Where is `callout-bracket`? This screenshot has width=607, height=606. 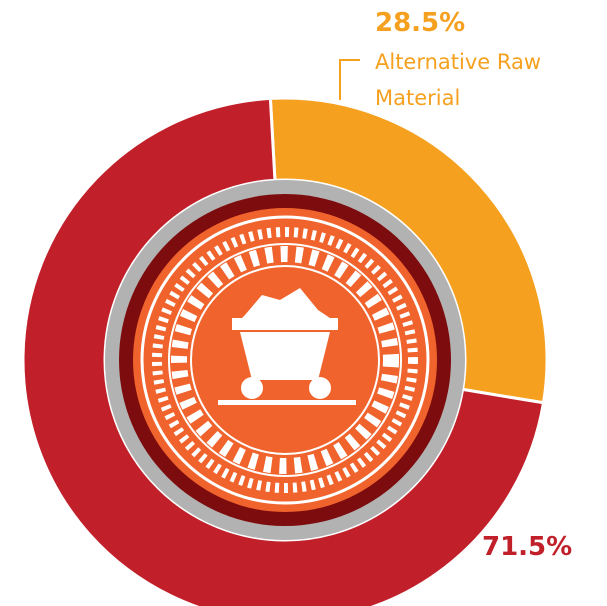 callout-bracket is located at coordinates (349, 79).